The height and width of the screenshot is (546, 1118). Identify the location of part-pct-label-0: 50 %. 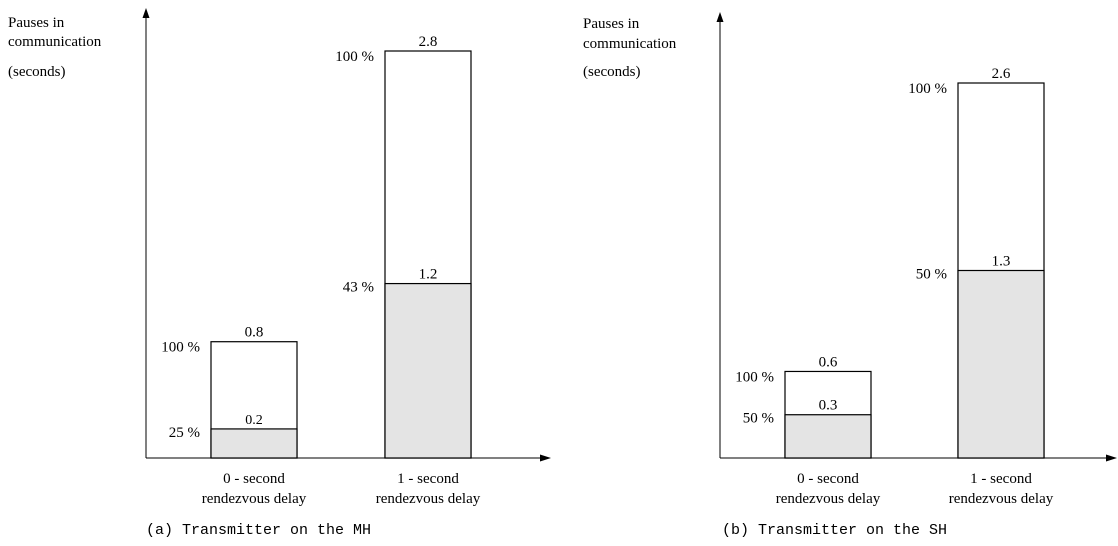
(758, 419).